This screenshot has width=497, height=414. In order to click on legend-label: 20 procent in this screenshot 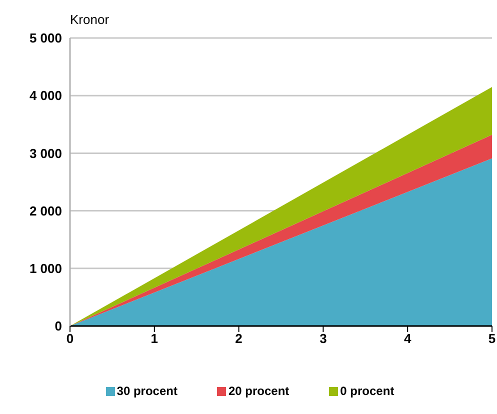, I will do `click(259, 391)`.